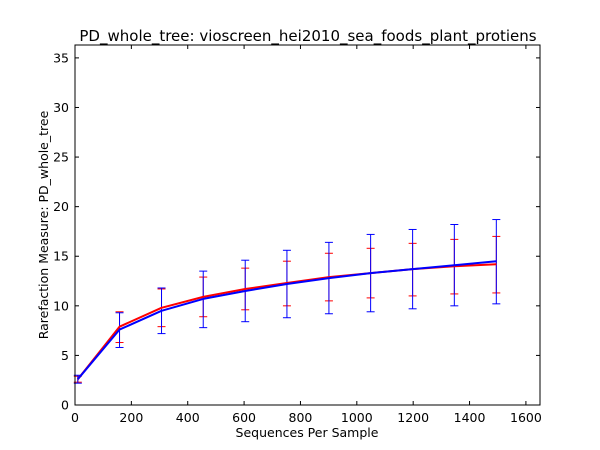 The image size is (600, 450). I want to click on x-axis-label: Sequences Per Sample, so click(307, 432).